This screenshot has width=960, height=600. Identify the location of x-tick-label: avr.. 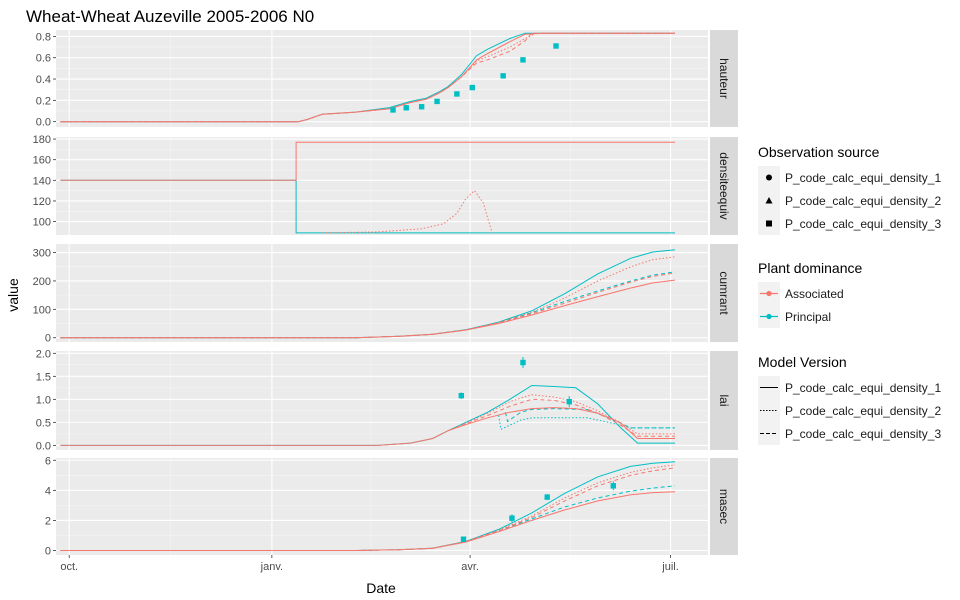
(470, 567).